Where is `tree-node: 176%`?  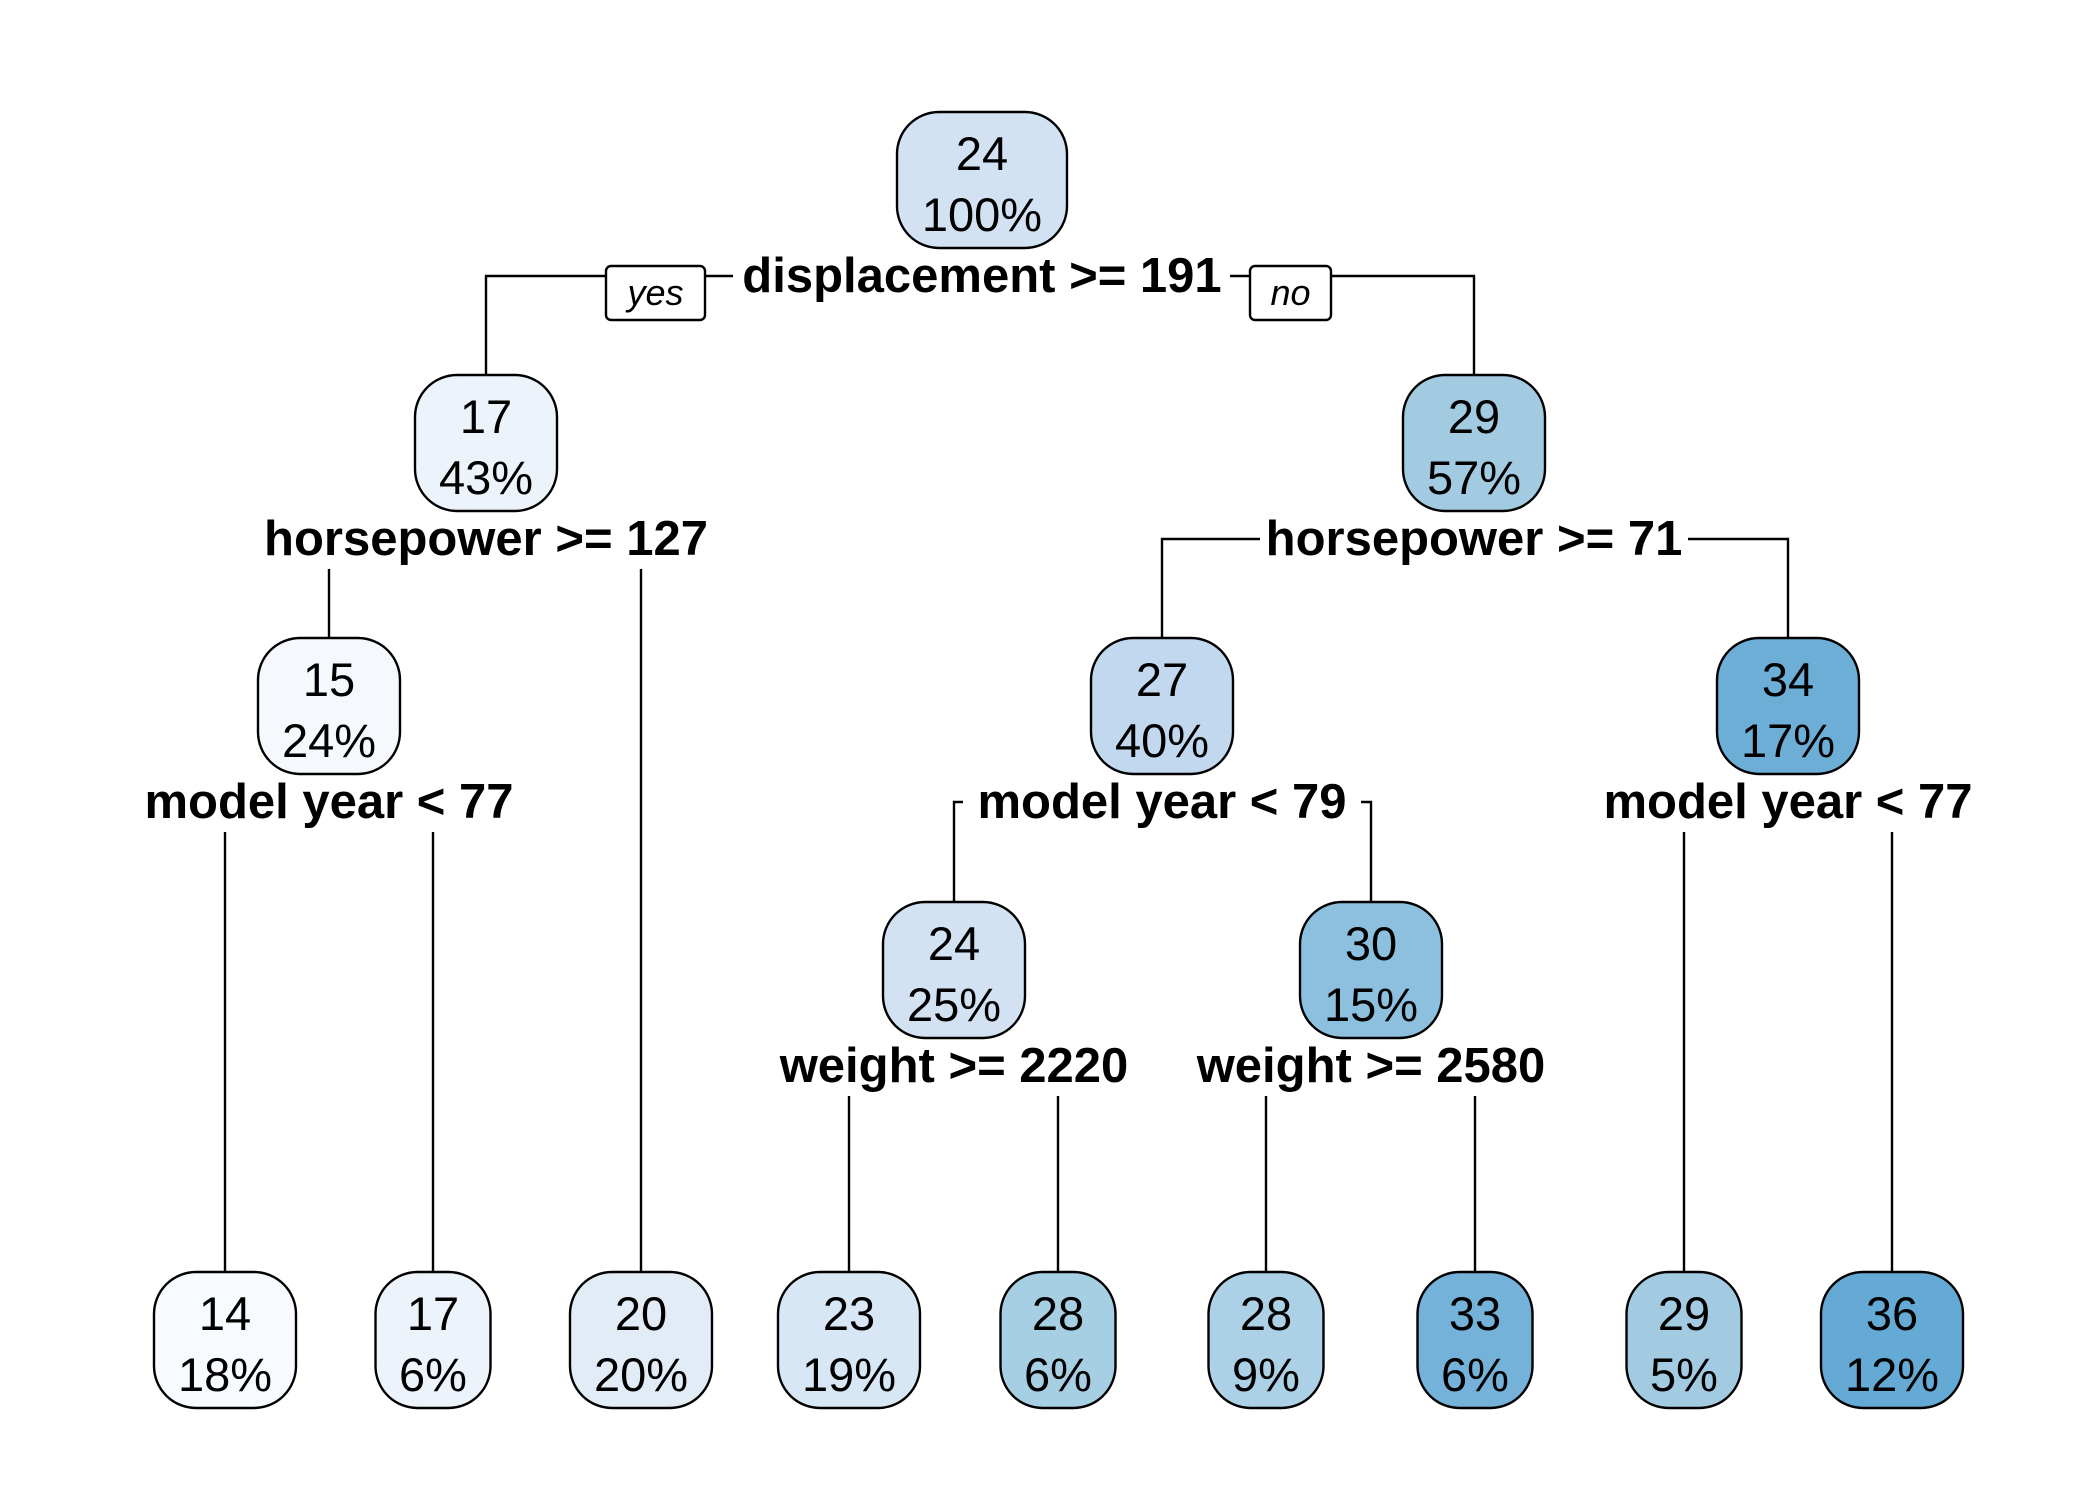 tree-node: 176% is located at coordinates (433, 1340).